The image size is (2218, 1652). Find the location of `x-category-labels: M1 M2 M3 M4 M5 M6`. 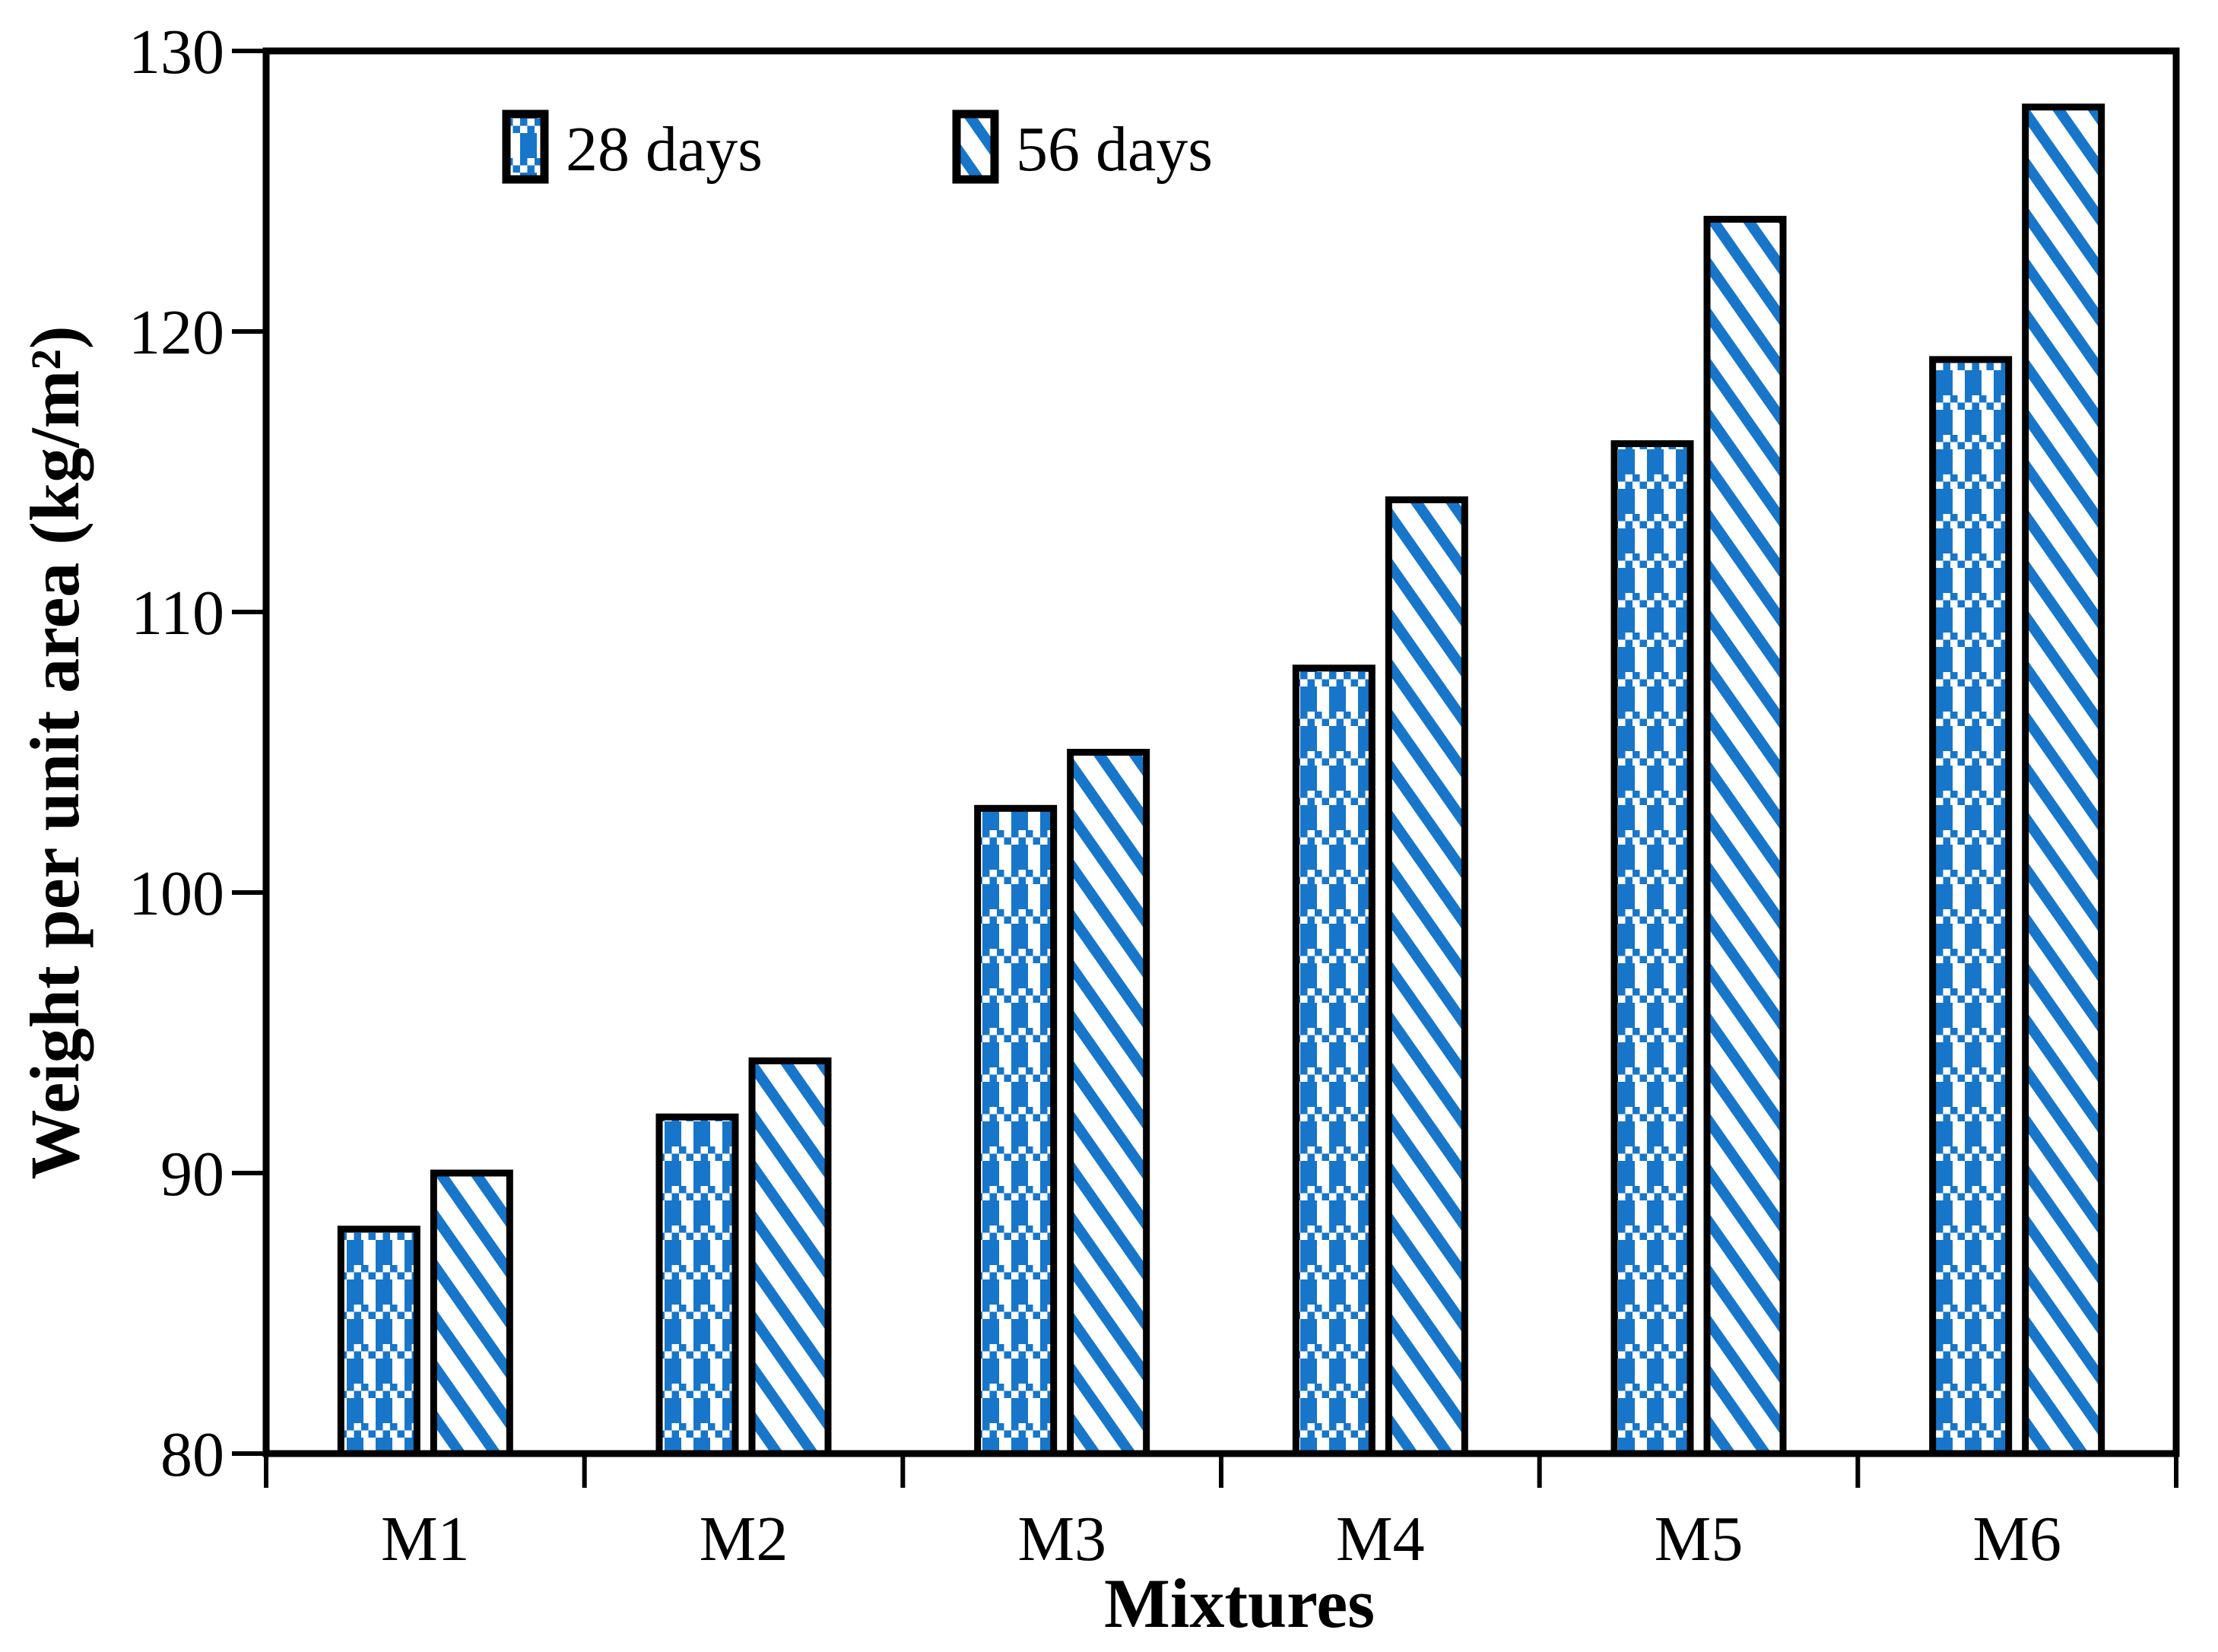

x-category-labels: M1 M2 M3 M4 M5 M6 is located at coordinates (1221, 1539).